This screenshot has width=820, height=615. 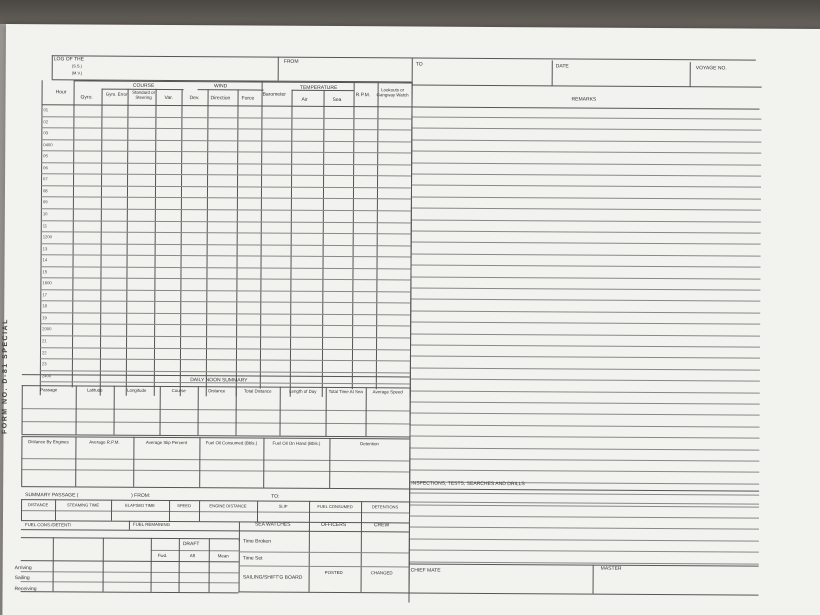 What do you see at coordinates (257, 541) in the screenshot?
I see `time-broken-label: Time Broken` at bounding box center [257, 541].